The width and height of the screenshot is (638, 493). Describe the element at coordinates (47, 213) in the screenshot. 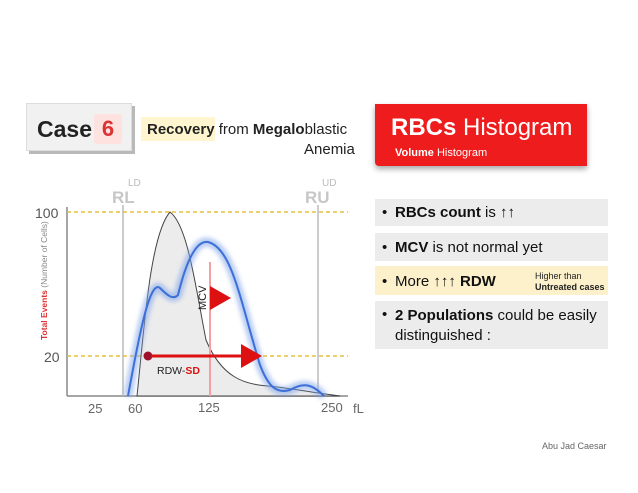

I see `y-tick-100: 100` at that location.